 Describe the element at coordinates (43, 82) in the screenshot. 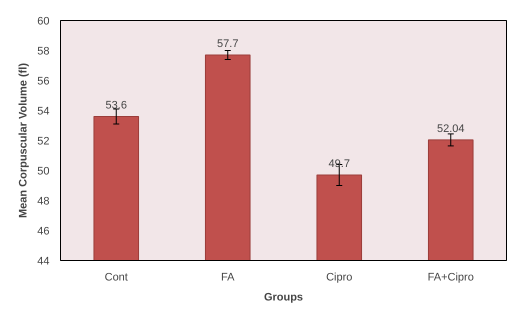

I see `y-tick-label: 56` at that location.